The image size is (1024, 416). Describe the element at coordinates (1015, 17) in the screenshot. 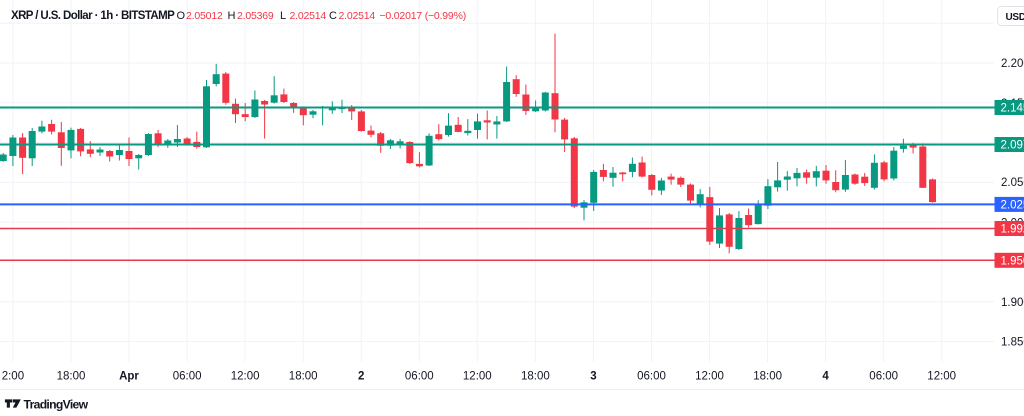

I see `svg-text: USD` at that location.